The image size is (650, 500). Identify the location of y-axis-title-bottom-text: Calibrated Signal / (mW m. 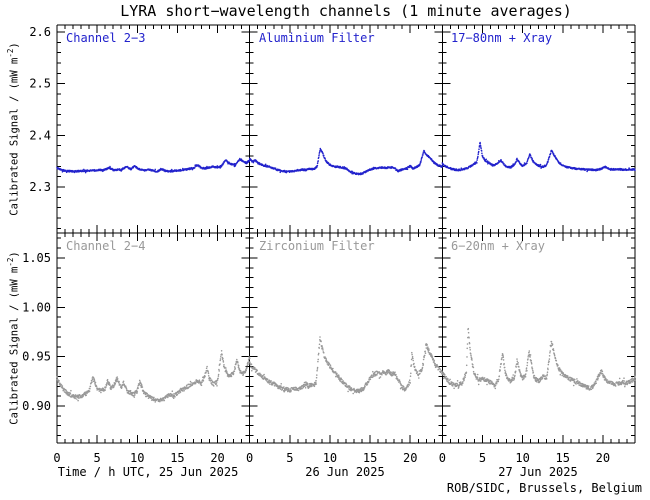
(14, 345).